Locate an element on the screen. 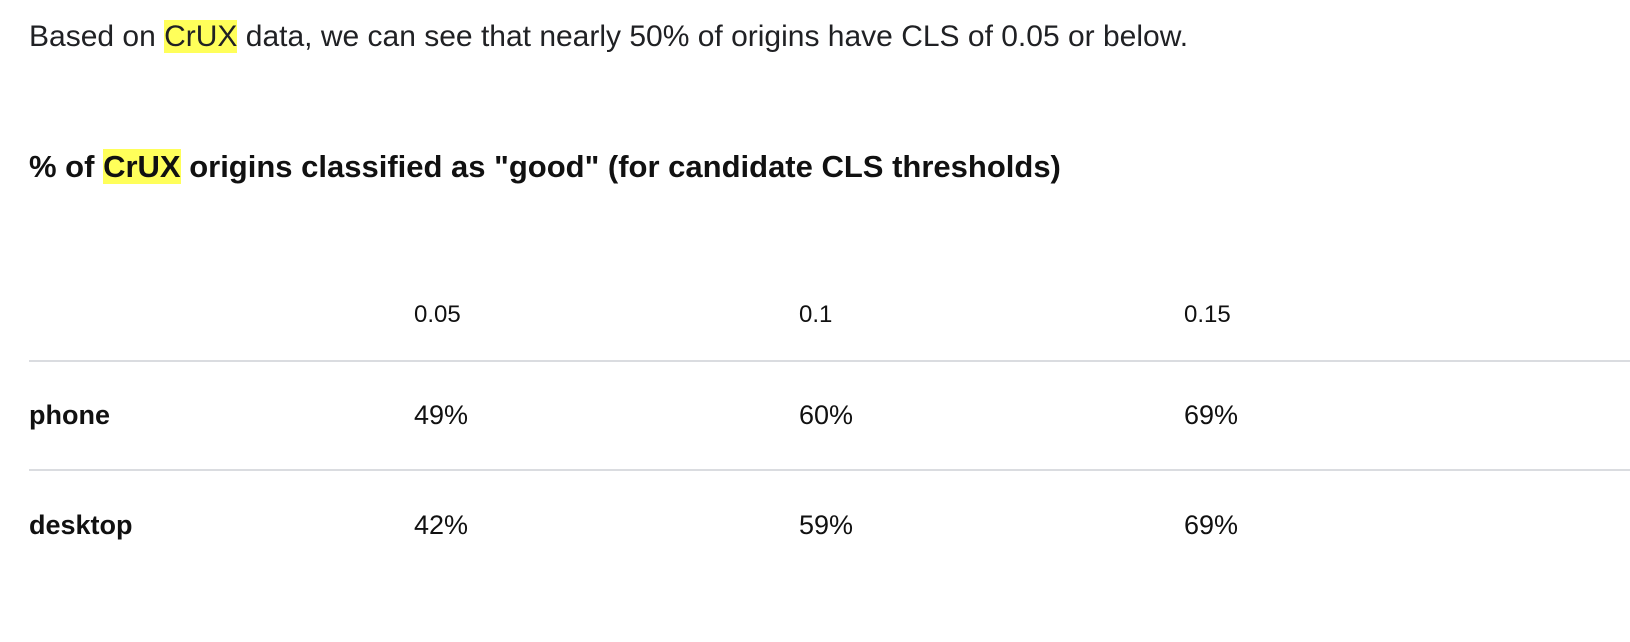 Image resolution: width=1630 pixels, height=642 pixels. text: % of is located at coordinates (66, 166).